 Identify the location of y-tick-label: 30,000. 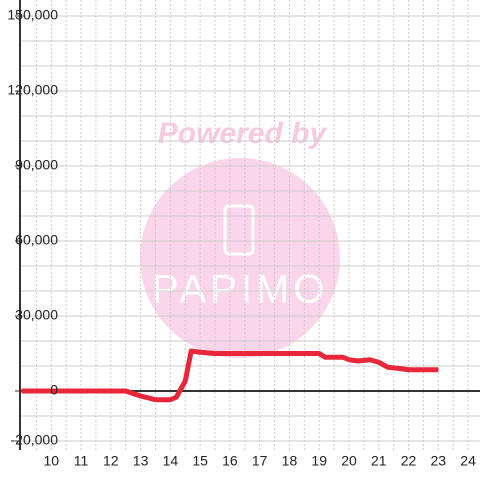
(36, 315).